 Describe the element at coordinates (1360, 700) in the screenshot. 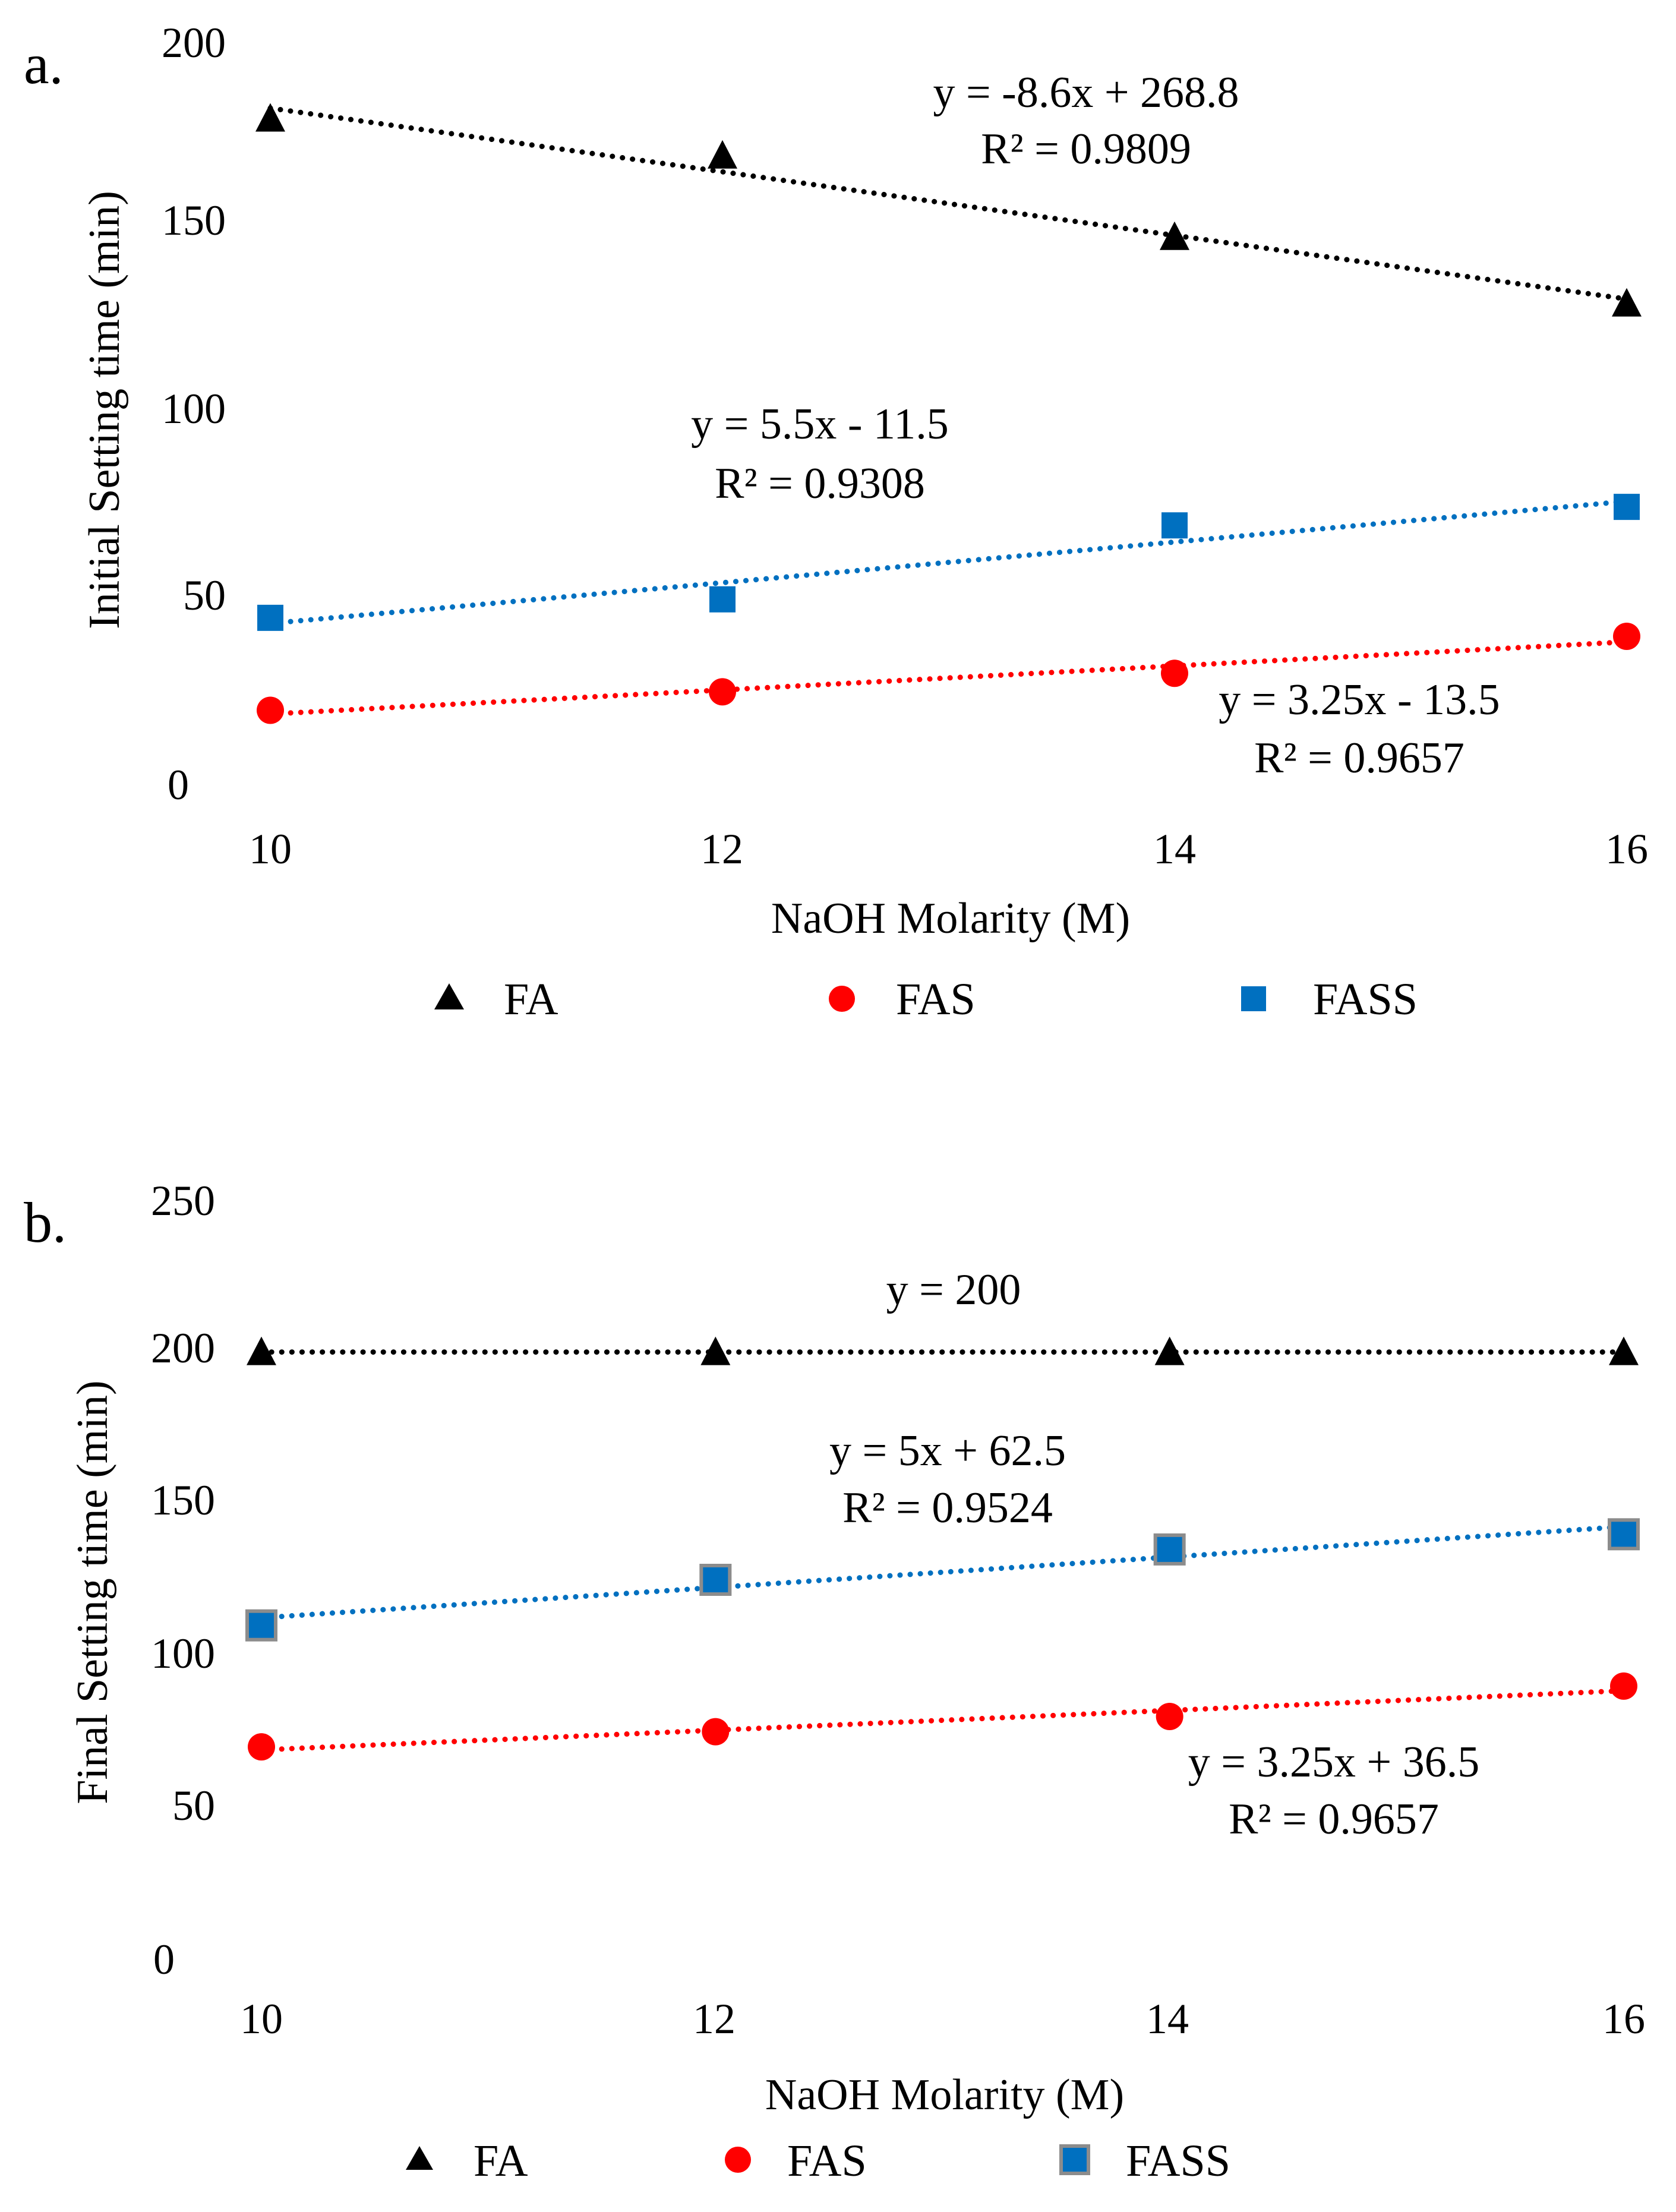

I see `chart-a-fas-equation: y = 3.25x - 13.5` at that location.